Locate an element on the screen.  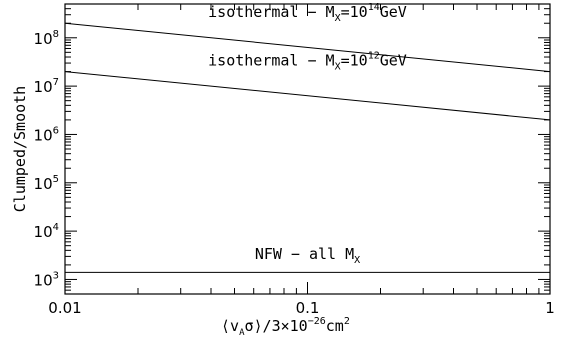
y-tick-label: 10⁴ is located at coordinates (46, 231).